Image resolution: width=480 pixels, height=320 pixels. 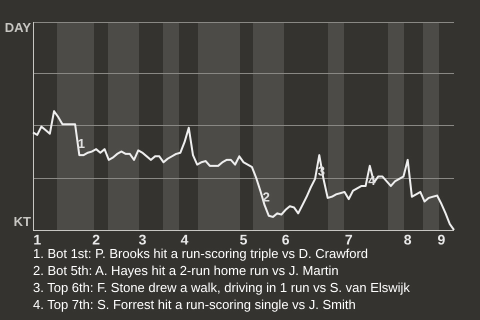 What do you see at coordinates (186, 270) in the screenshot?
I see `text: 2. Bot 5th: A. Hayes hit a 2-run home run vs J. Martin` at bounding box center [186, 270].